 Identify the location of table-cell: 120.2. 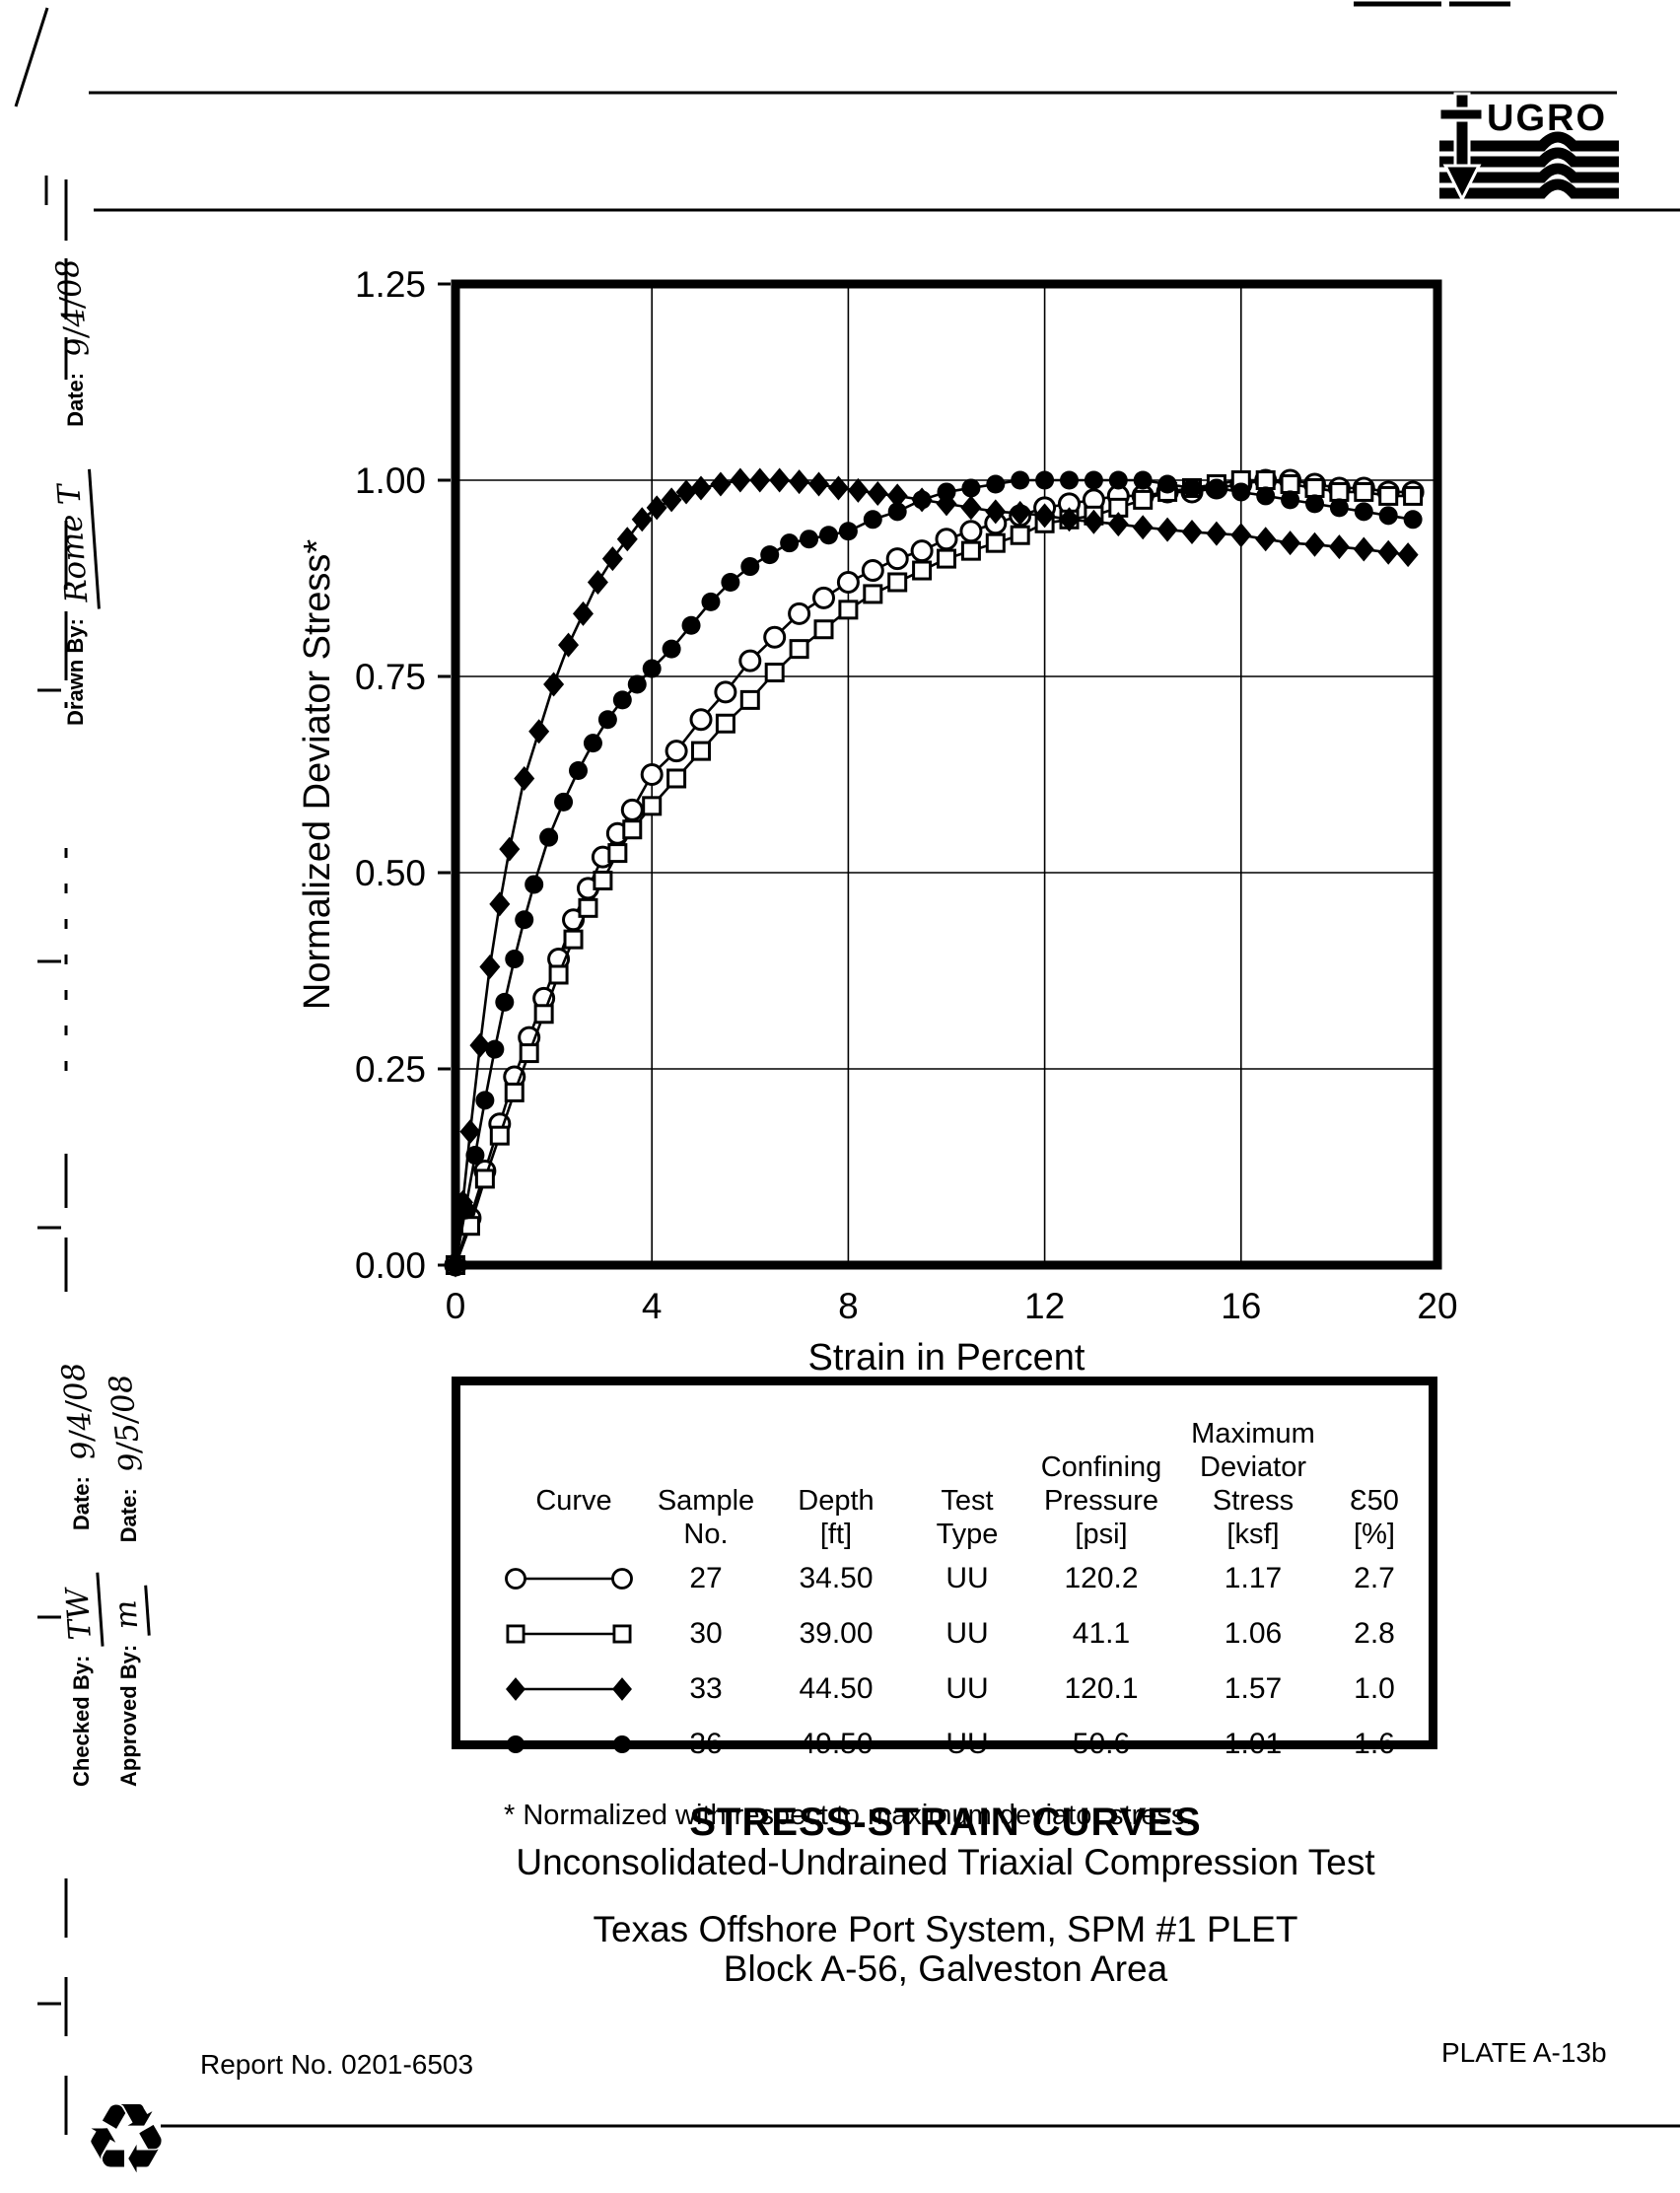
(1101, 1578).